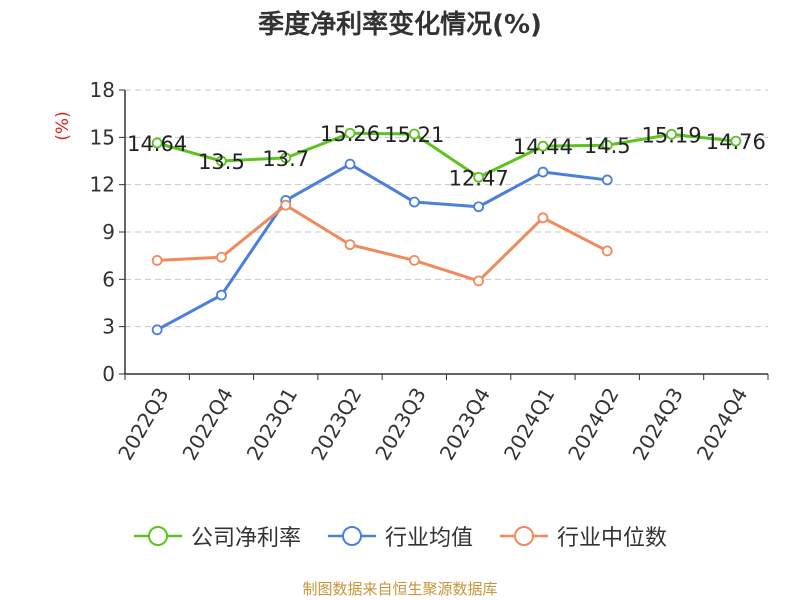  I want to click on legend-item: 行业中位数, so click(583, 536).